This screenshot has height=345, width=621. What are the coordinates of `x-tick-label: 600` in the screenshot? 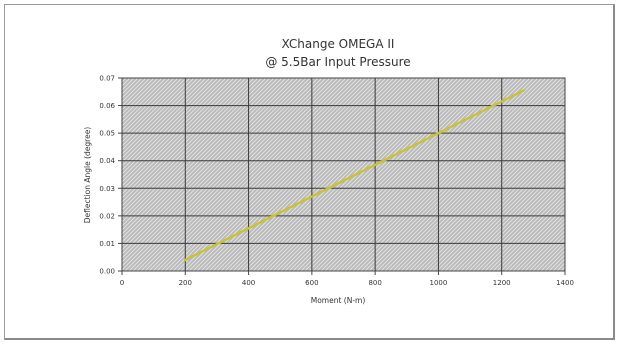 It's located at (311, 283).